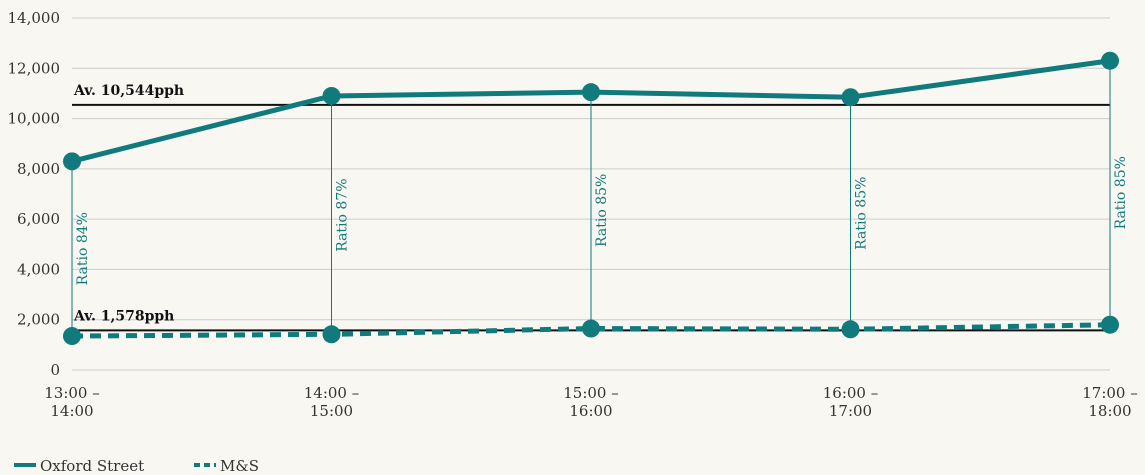 The width and height of the screenshot is (1145, 475). I want to click on series-line-m-s, so click(591, 330).